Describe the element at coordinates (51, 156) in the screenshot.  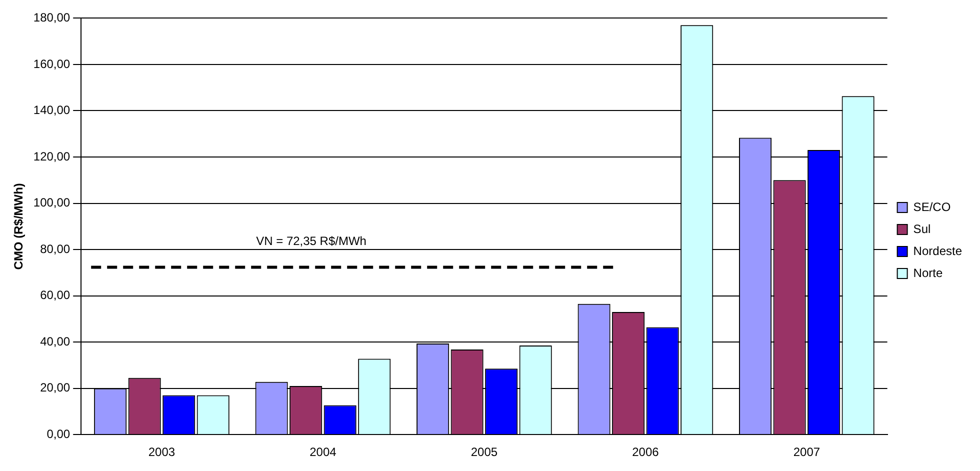
I see `y-tick-label: 120,00` at that location.